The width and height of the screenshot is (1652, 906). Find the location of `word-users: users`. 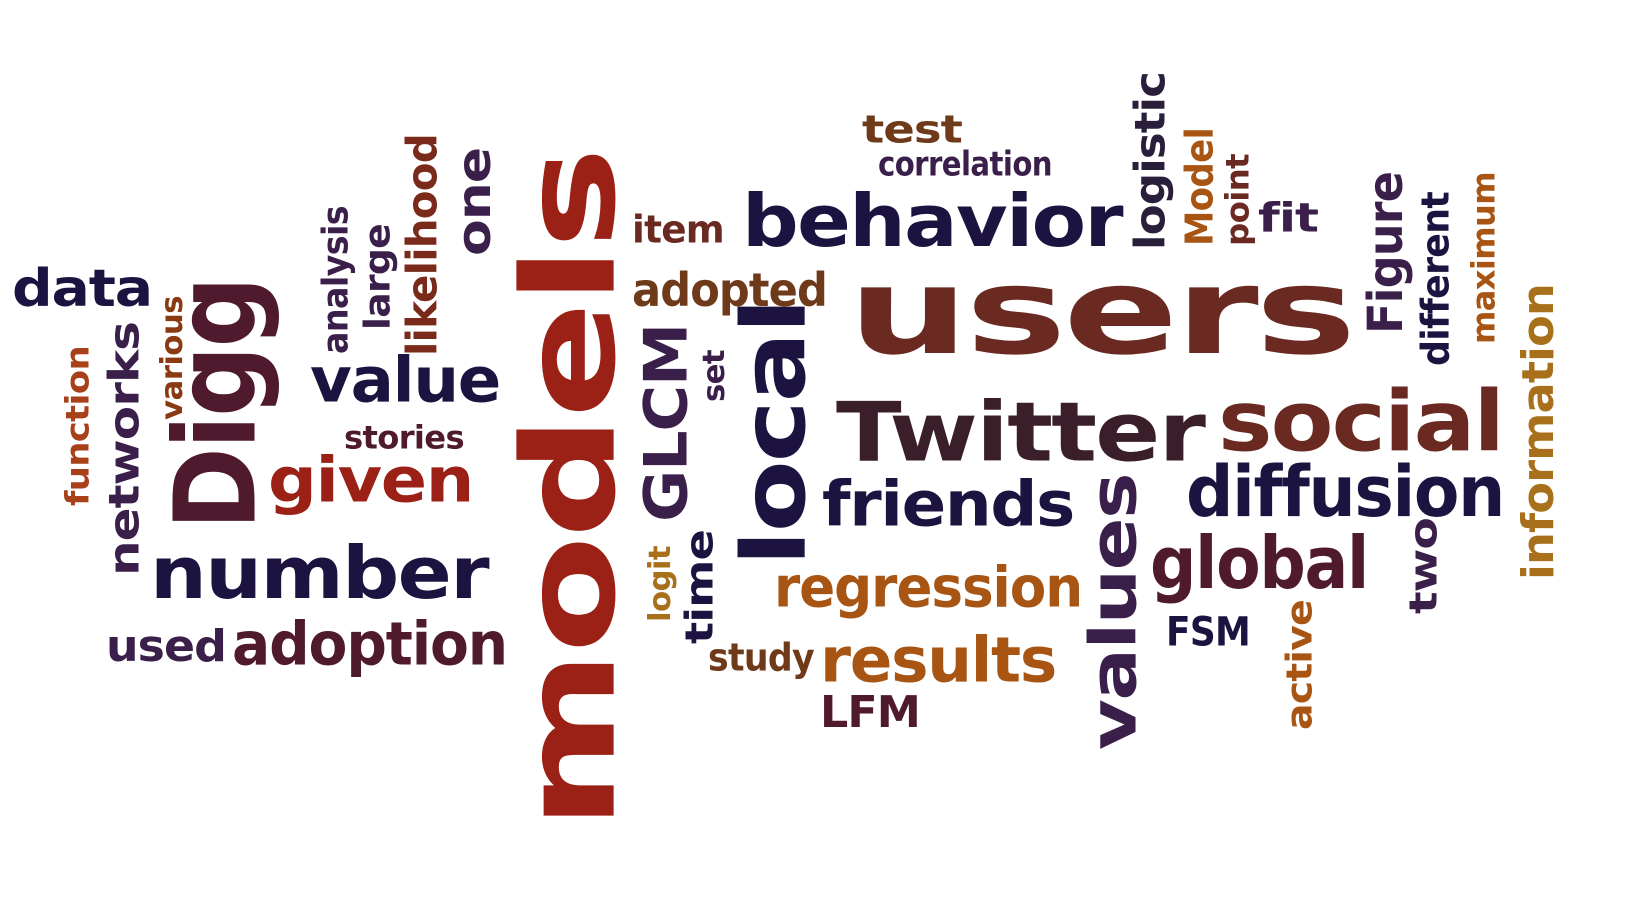

word-users: users is located at coordinates (1102, 311).